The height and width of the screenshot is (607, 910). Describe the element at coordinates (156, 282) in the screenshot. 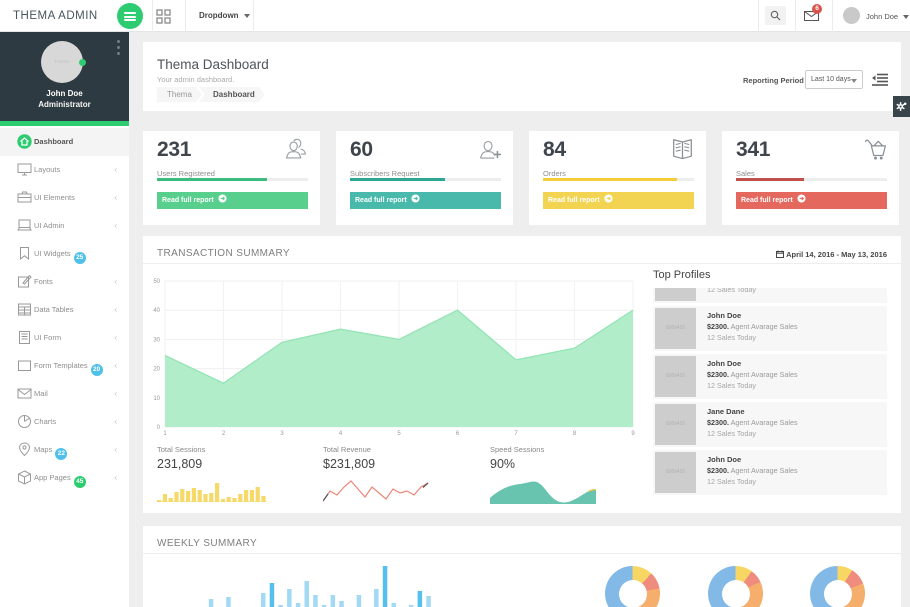

I see `svg-text: 50` at that location.